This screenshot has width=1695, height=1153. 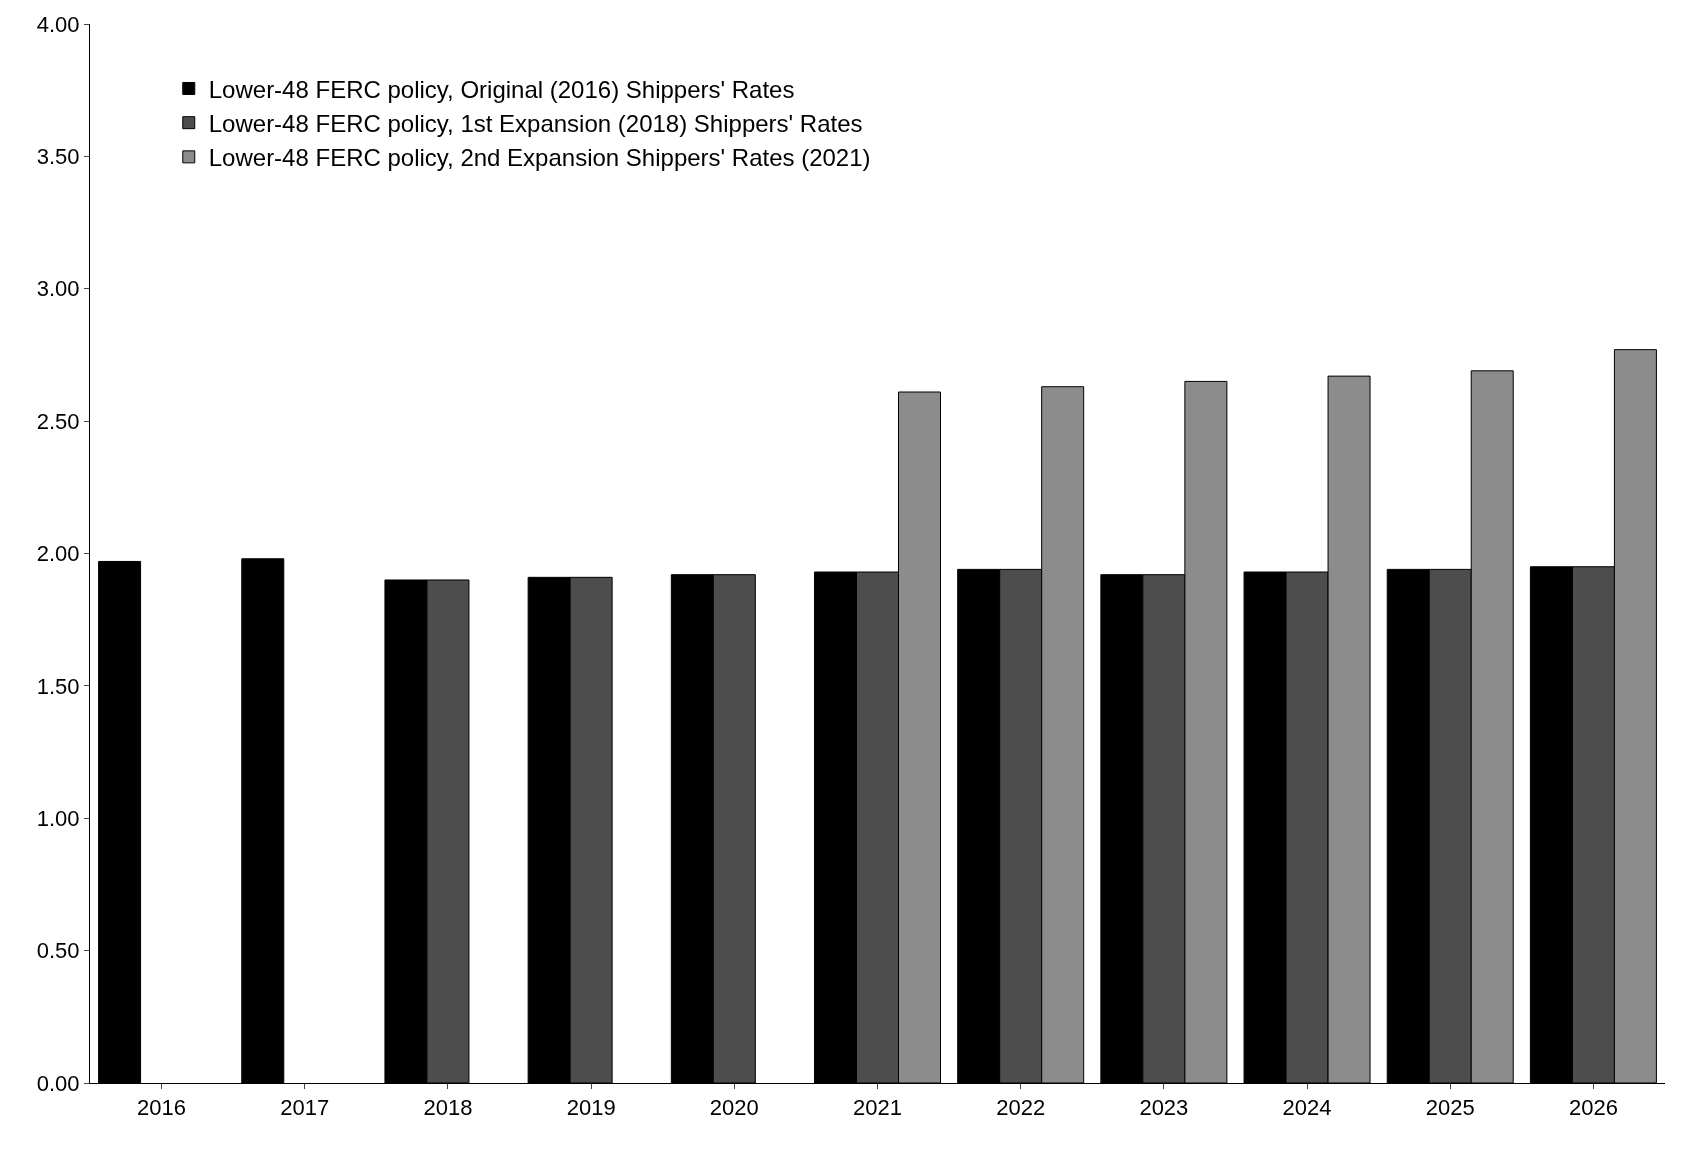 I want to click on x-tick-label: 2019, so click(x=591, y=1108).